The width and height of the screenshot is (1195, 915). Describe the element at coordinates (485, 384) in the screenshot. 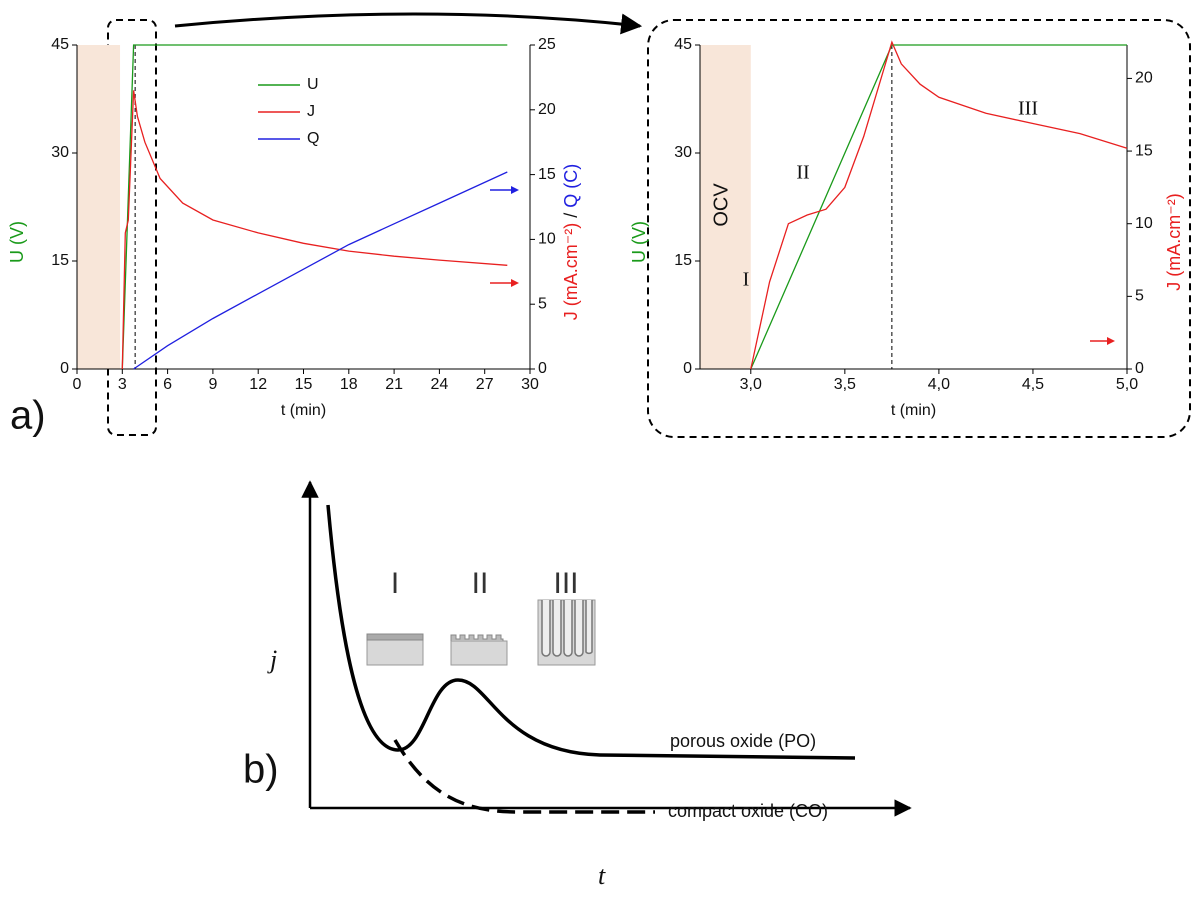

I see `x-tick-label: 27` at that location.